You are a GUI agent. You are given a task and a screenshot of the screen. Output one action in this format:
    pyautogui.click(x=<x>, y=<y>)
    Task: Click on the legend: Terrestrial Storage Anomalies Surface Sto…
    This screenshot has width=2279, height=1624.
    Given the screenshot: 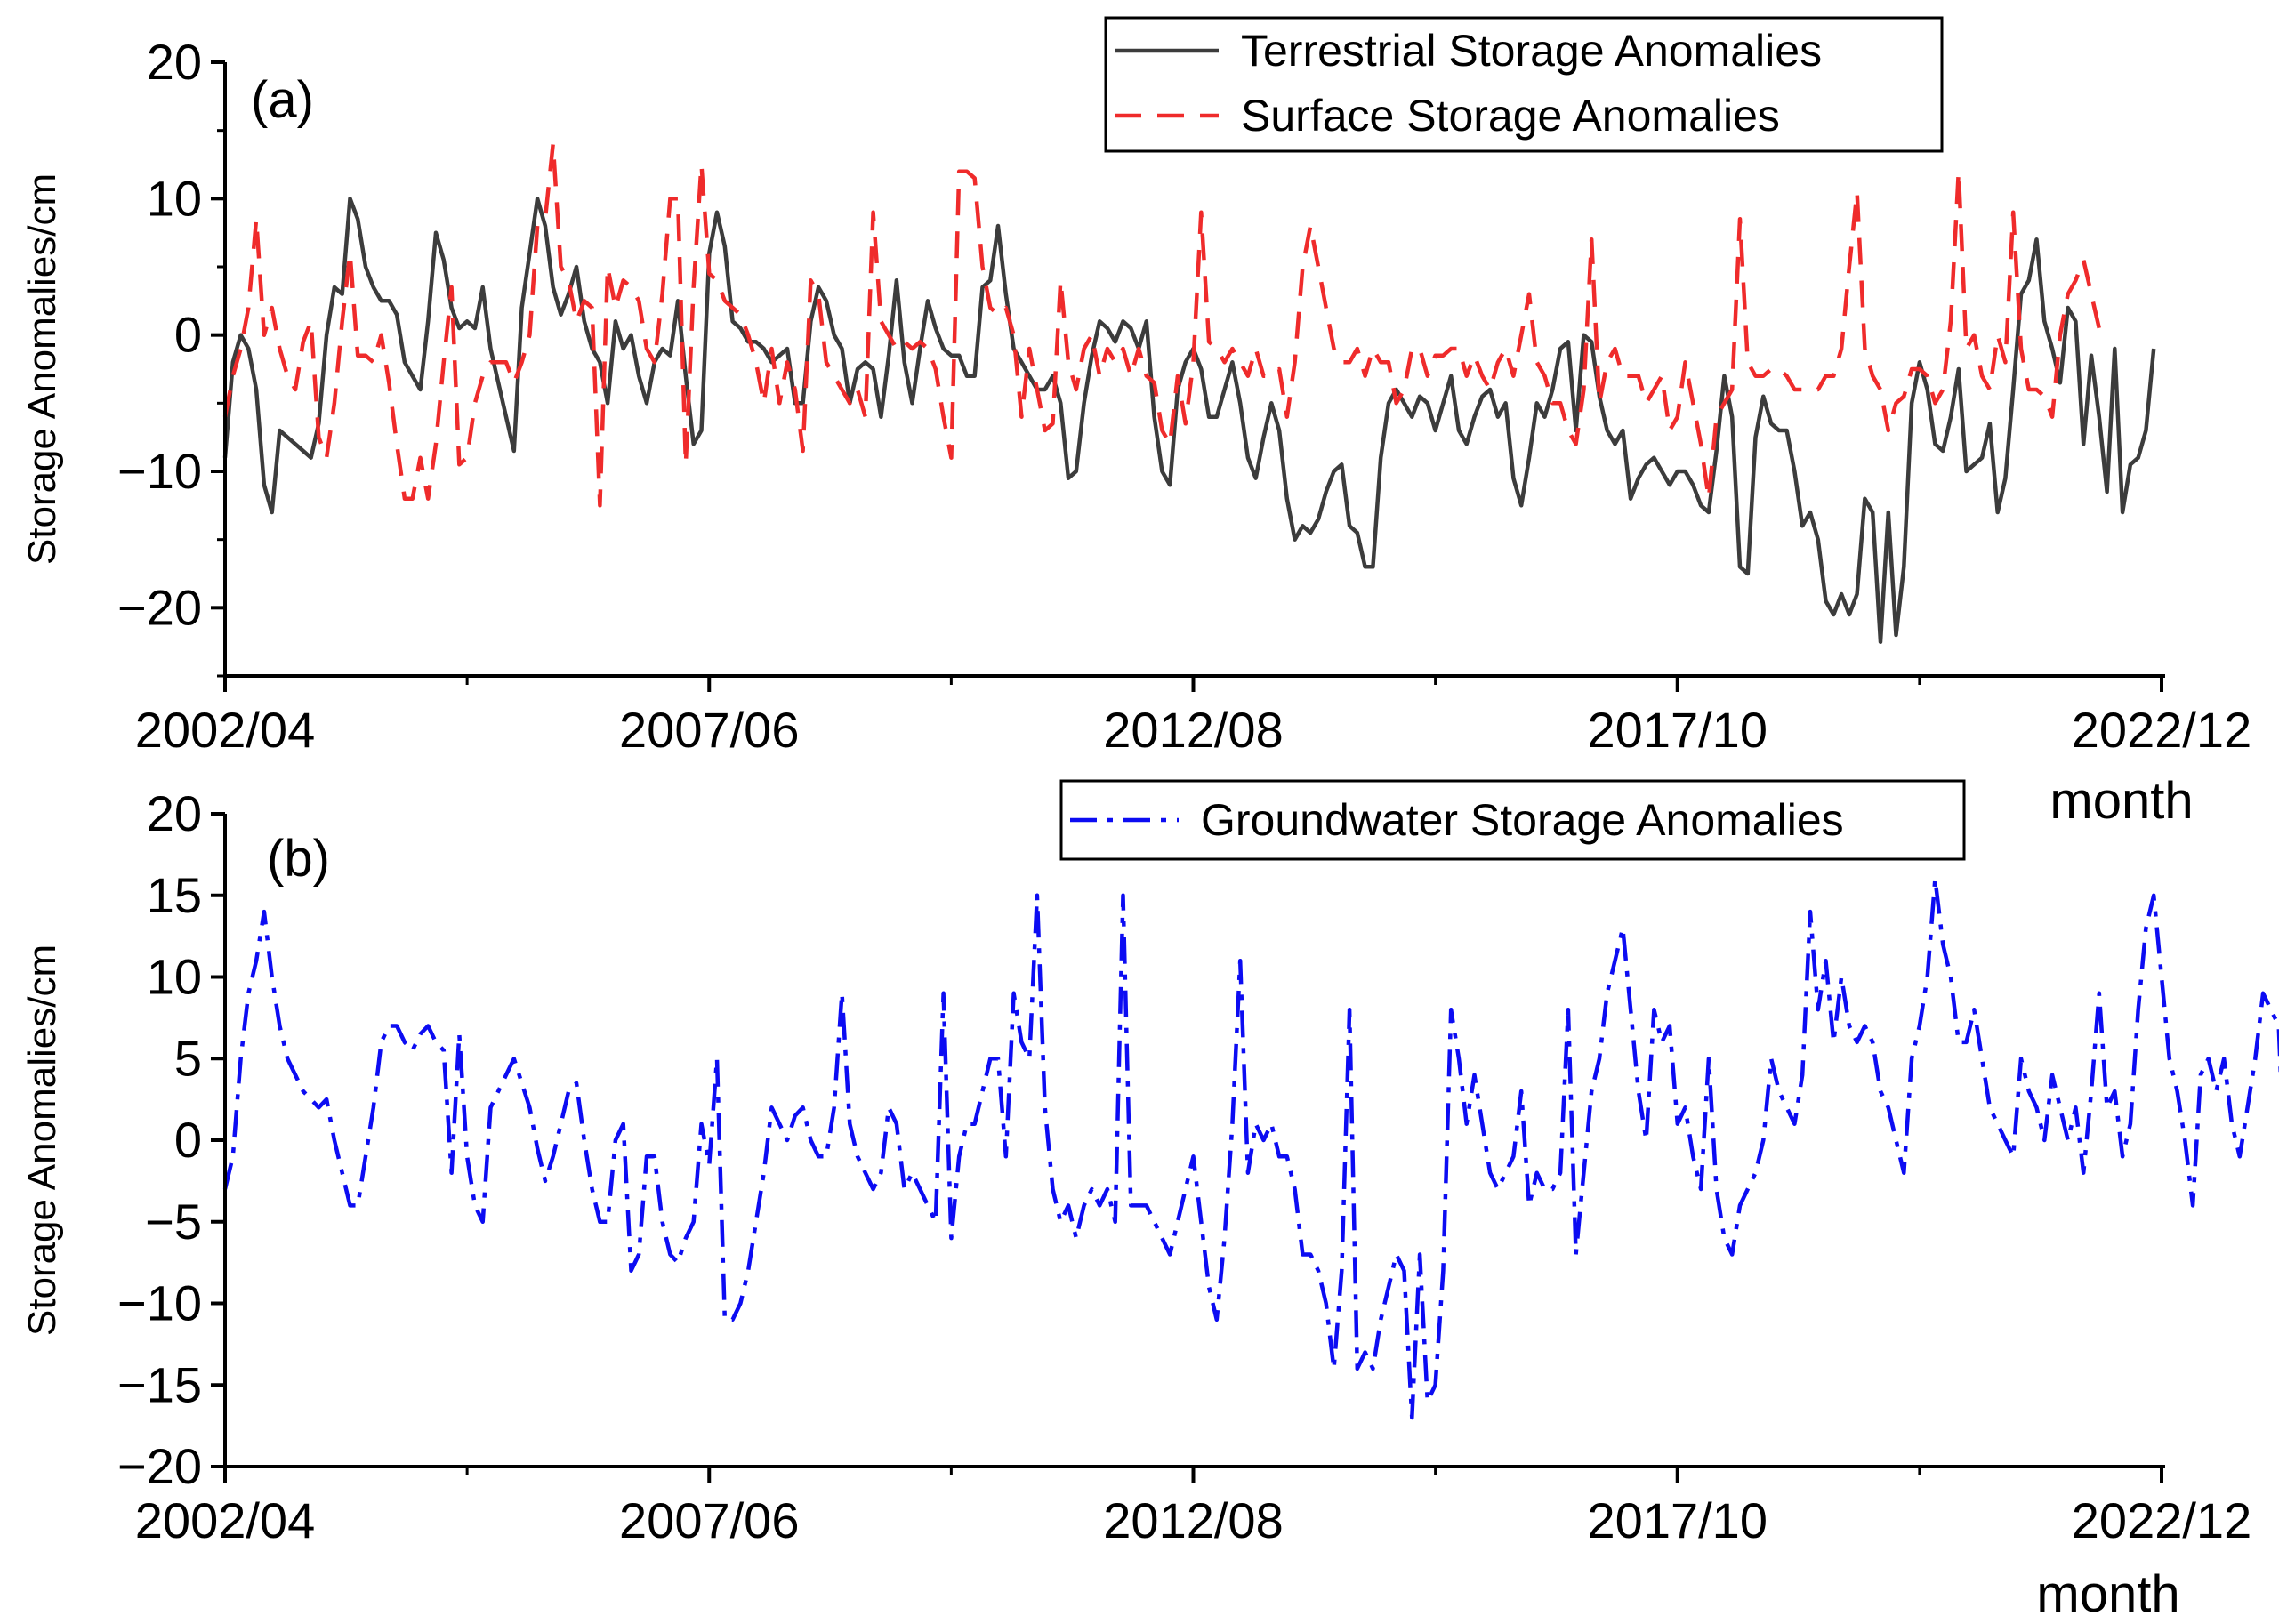 What is the action you would take?
    pyautogui.click(x=1524, y=84)
    